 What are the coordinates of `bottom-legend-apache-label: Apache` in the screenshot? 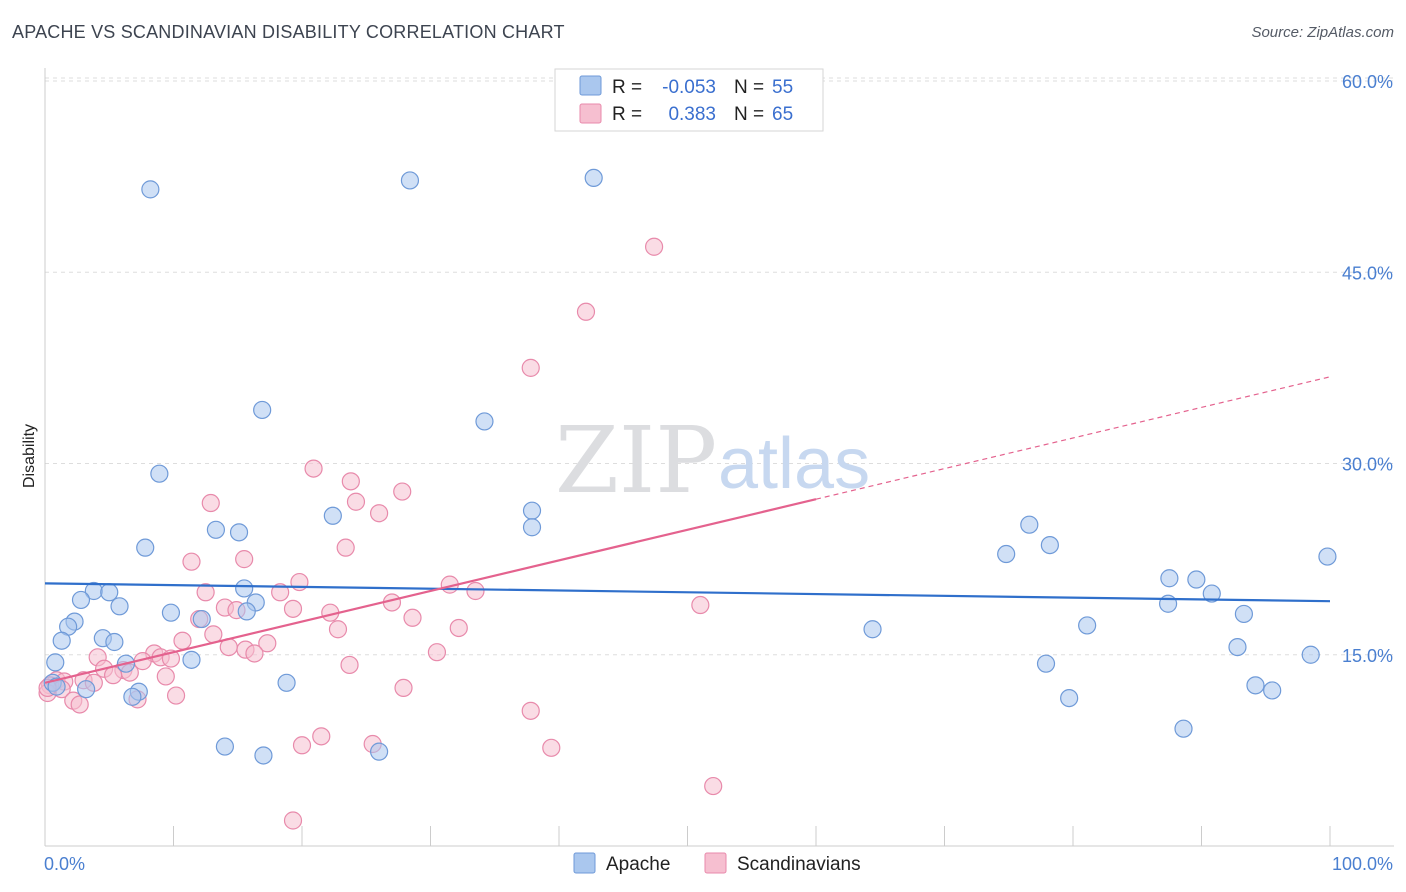 It's located at (638, 864).